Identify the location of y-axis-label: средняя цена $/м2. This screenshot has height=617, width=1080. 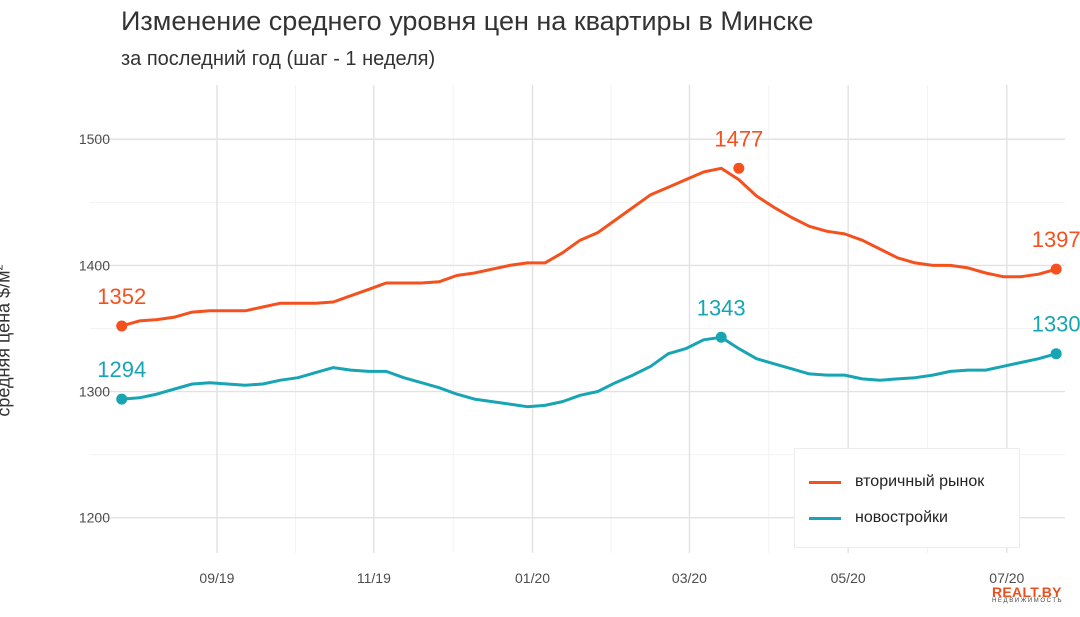
(32, 350).